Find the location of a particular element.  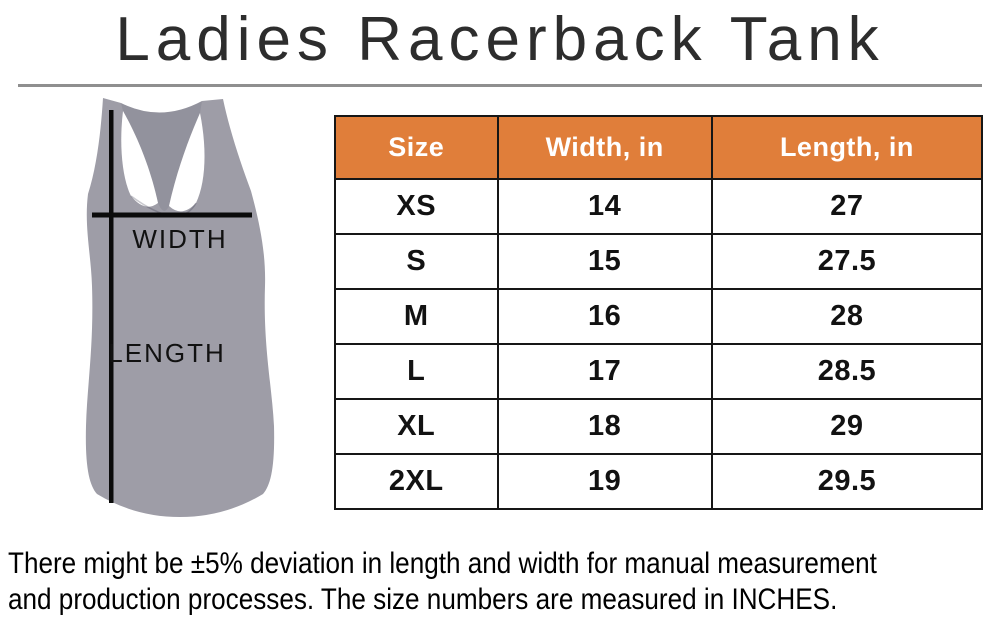

size-cell: 2XL is located at coordinates (416, 481).